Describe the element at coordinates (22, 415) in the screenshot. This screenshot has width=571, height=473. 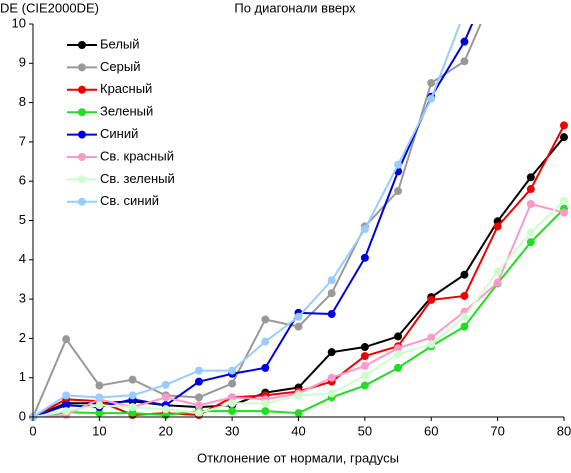
I see `y-tick-label: 0` at that location.